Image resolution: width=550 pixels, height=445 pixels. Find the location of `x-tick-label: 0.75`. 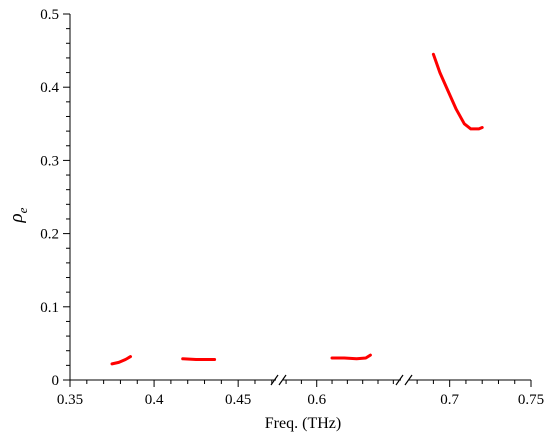

x-tick-label: 0.75 is located at coordinates (531, 400).